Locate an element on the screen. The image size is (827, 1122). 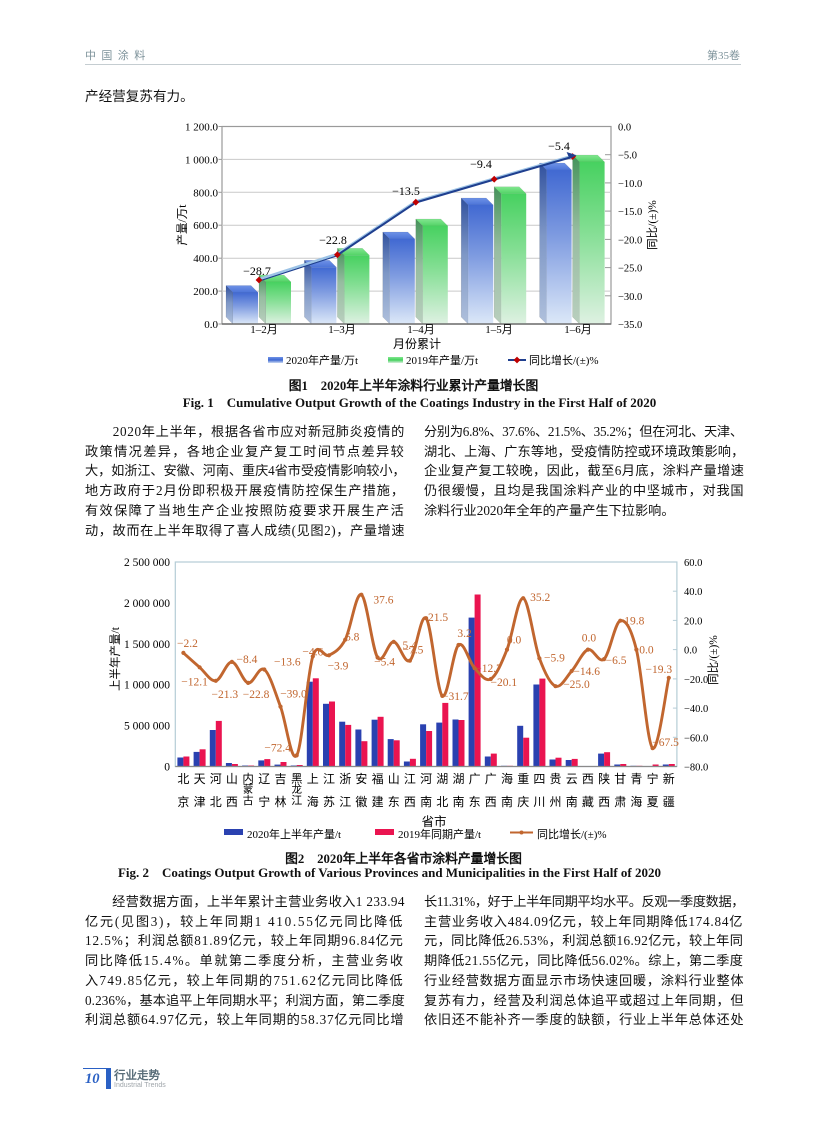
svg-text: 新 is located at coordinates (669, 778).